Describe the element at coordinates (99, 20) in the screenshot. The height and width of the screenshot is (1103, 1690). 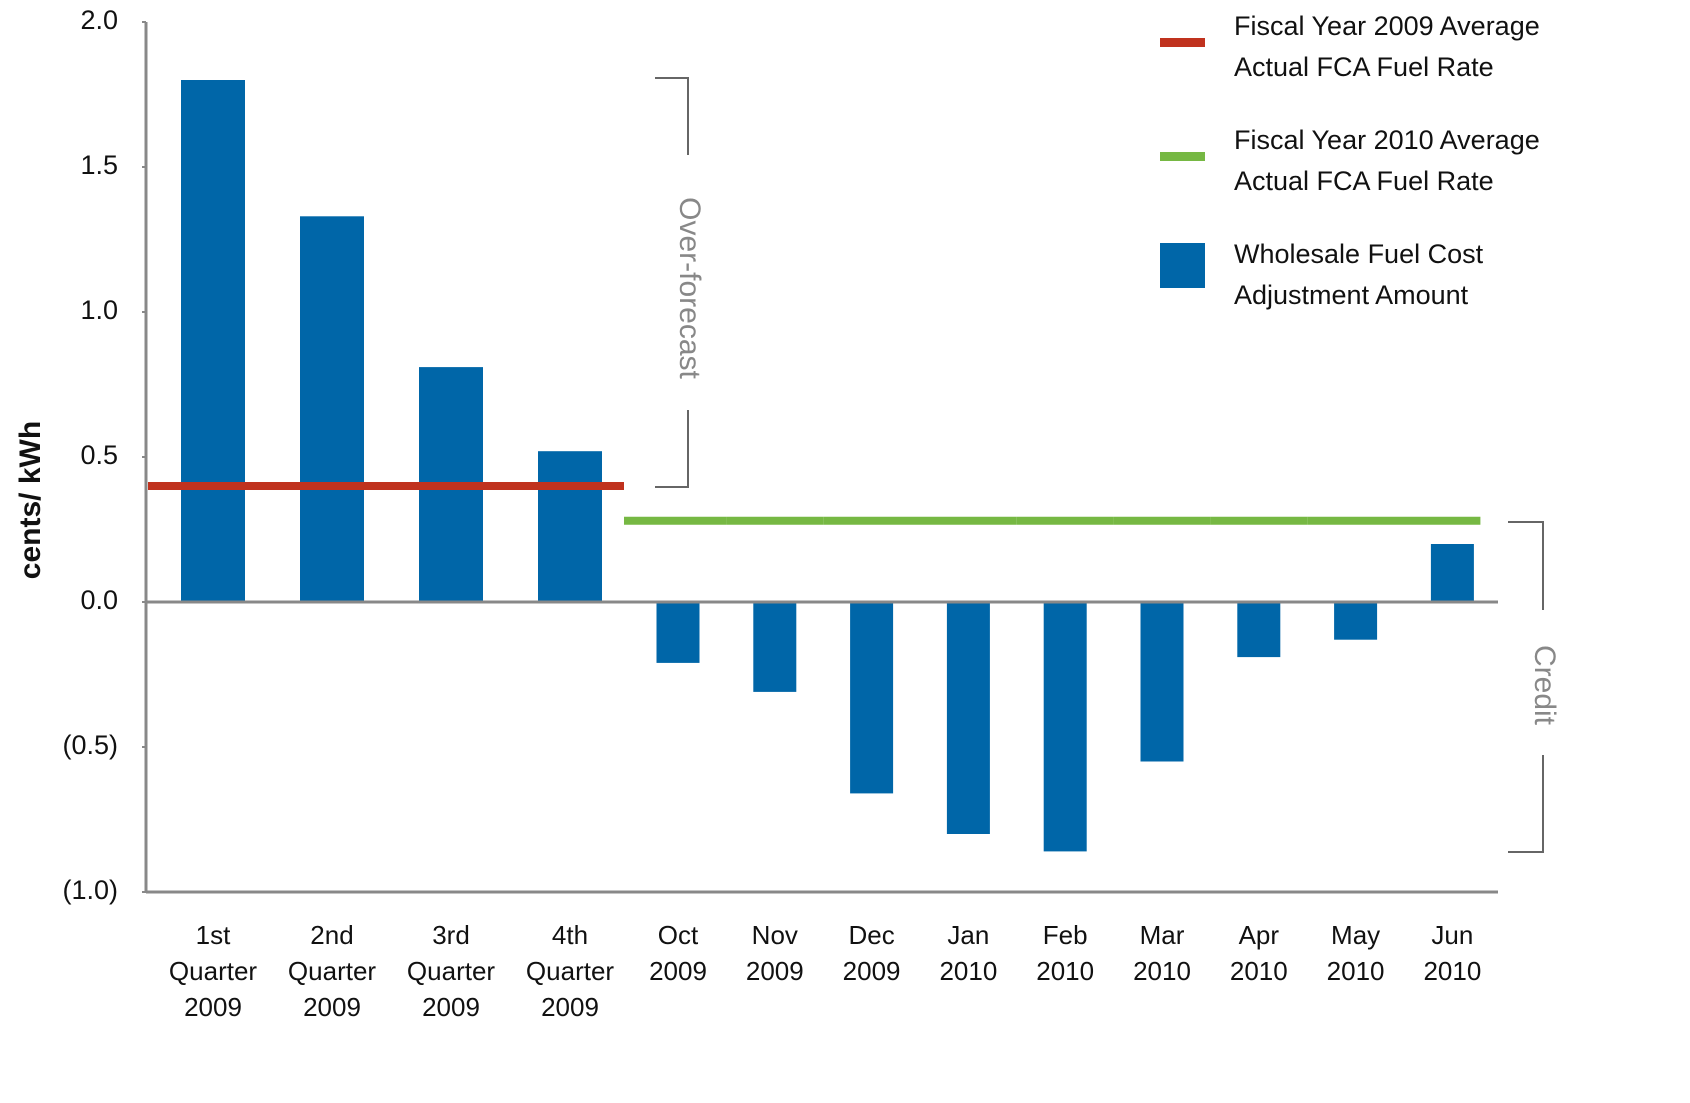
I see `y-tick-label: 2.0` at that location.